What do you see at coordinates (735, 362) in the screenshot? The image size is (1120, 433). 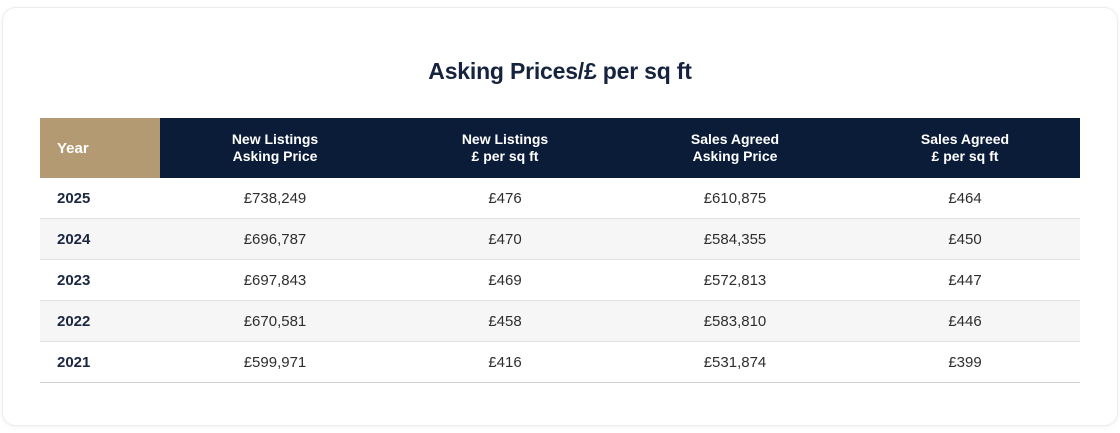 I see `value-cell: £531,874` at bounding box center [735, 362].